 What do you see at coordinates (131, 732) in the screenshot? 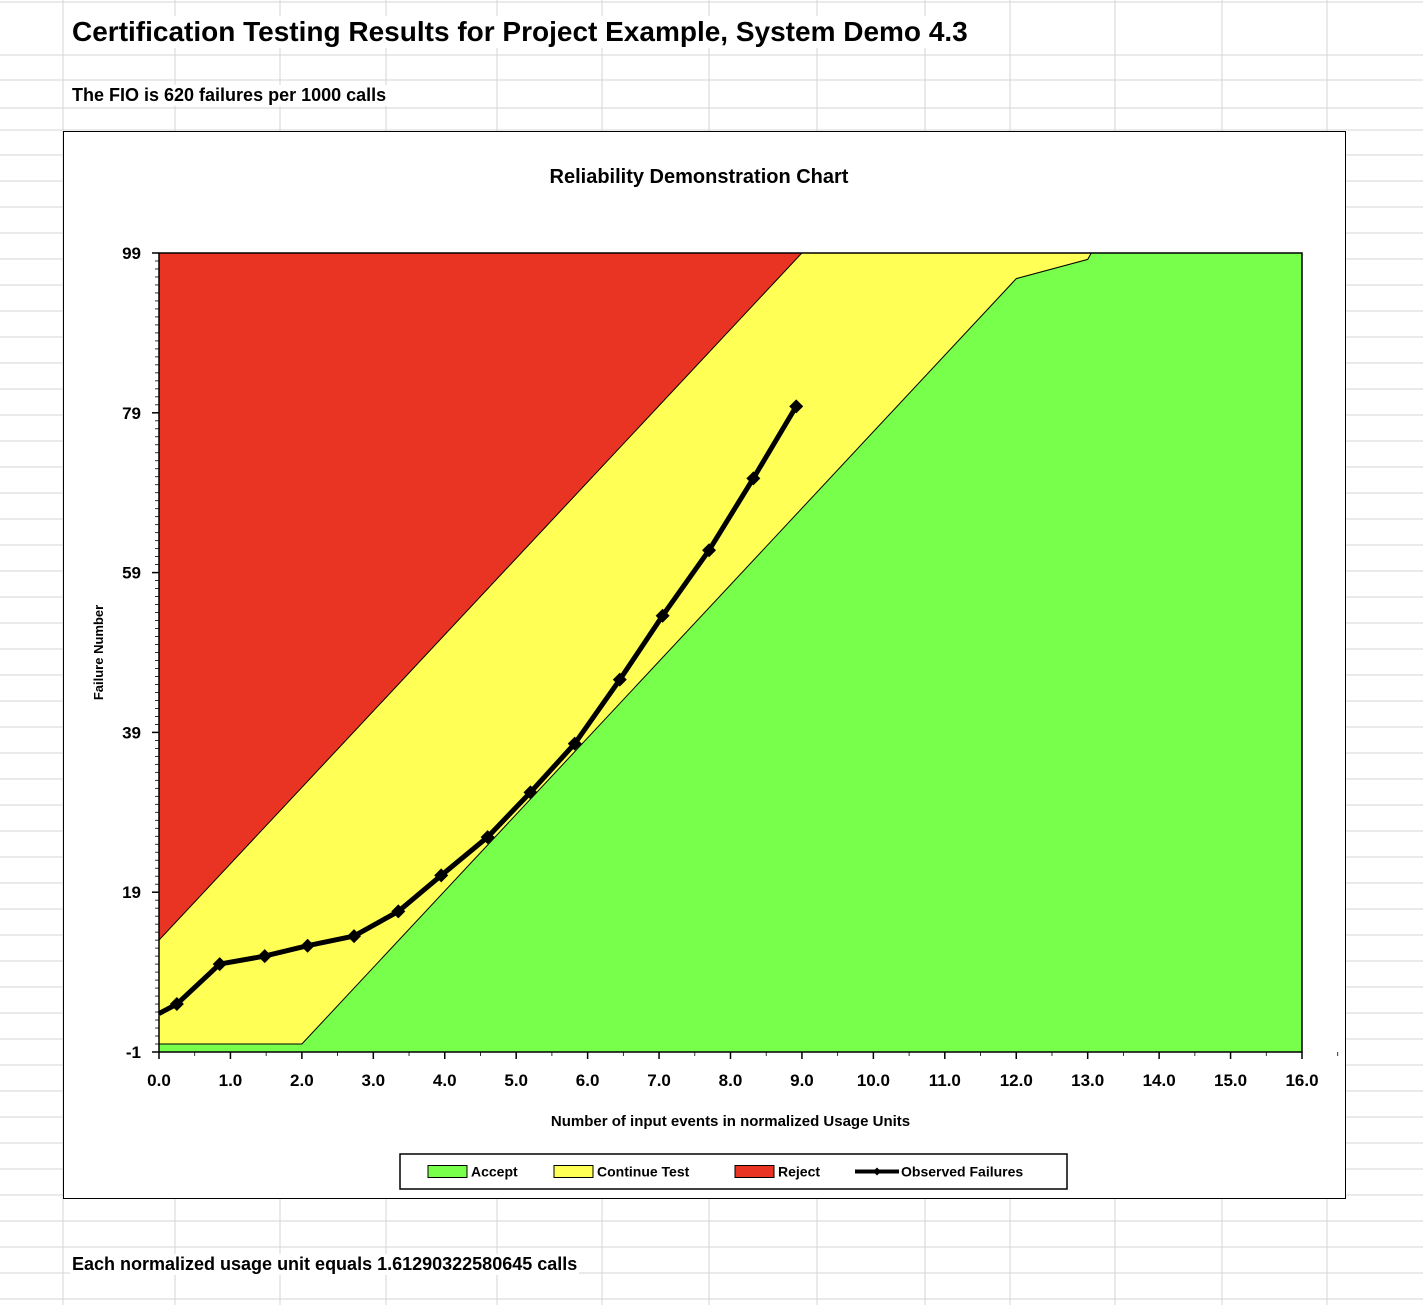
I see `y-tick-label: 39` at bounding box center [131, 732].